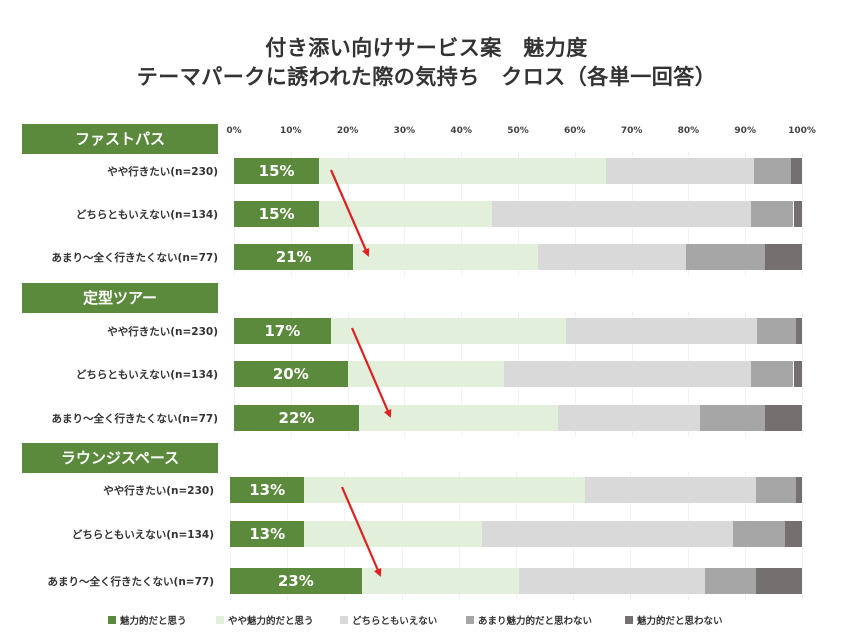  What do you see at coordinates (347, 131) in the screenshot?
I see `axis-tick-label: 20%` at bounding box center [347, 131].